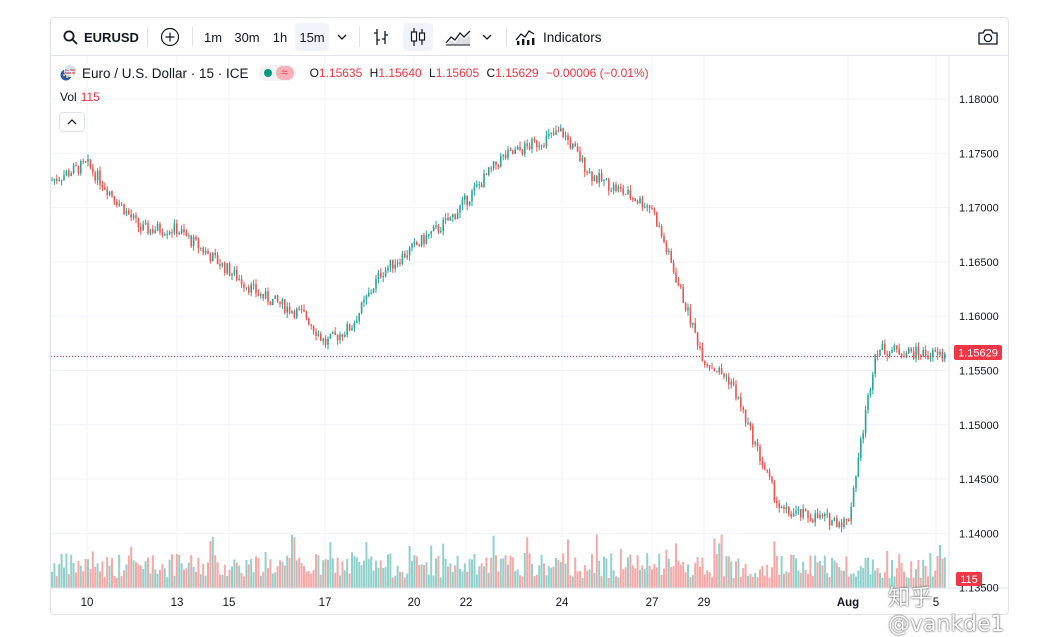 This screenshot has width=1047, height=637. What do you see at coordinates (978, 352) in the screenshot?
I see `current-price-badge: 1.15629` at bounding box center [978, 352].